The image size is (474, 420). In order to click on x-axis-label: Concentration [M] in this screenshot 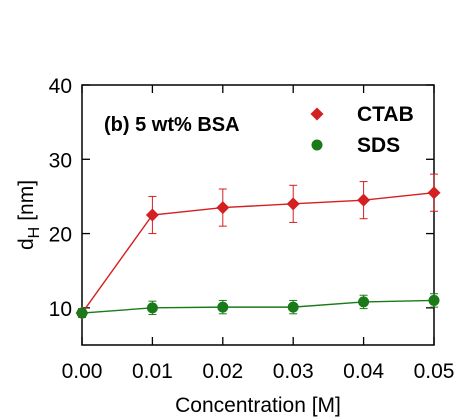, I will do `click(258, 405)`.